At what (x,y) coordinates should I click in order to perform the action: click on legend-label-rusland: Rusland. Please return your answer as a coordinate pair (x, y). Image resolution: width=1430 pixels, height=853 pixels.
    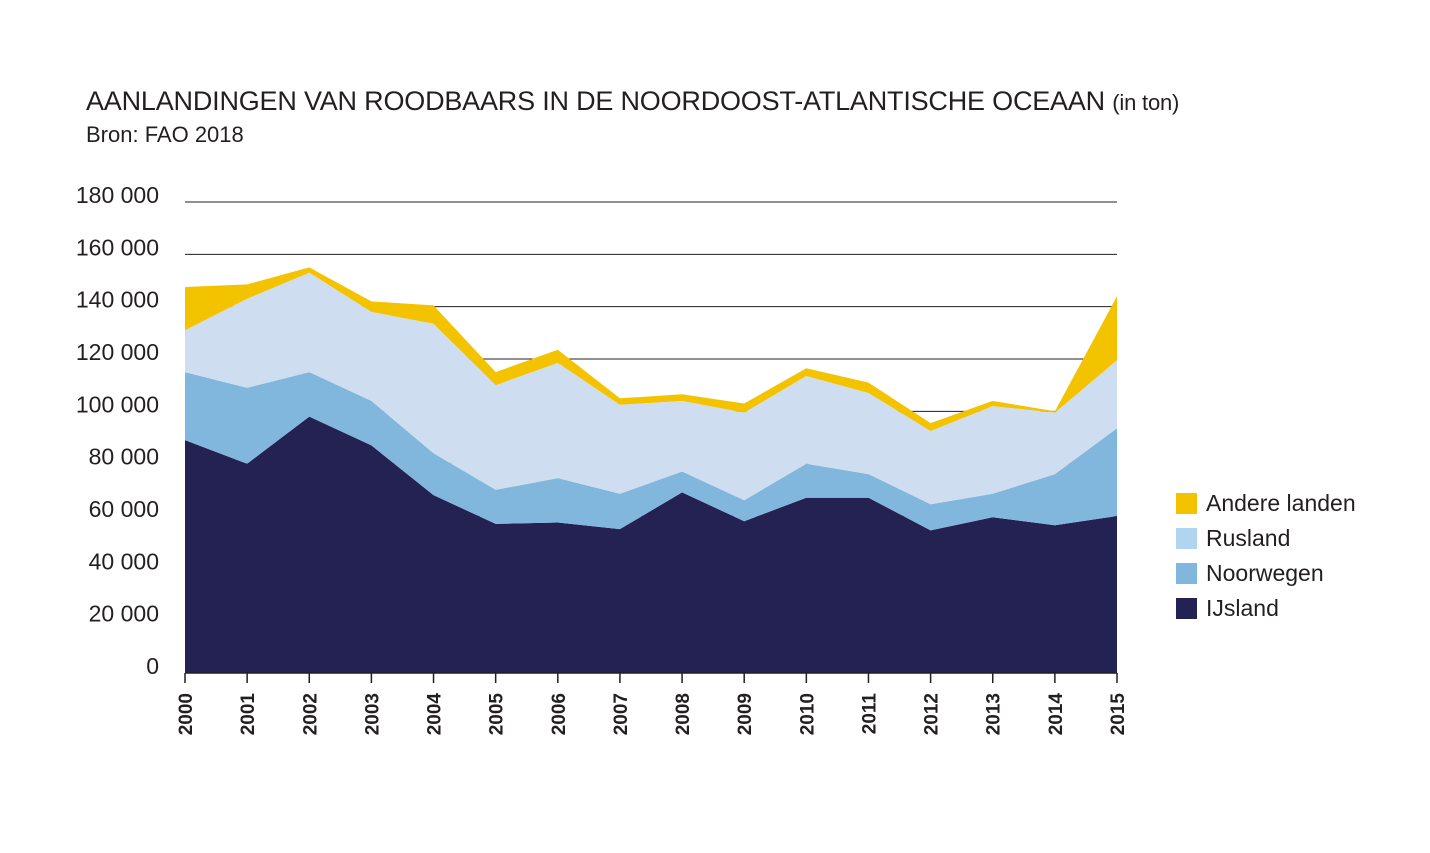
    Looking at the image, I should click on (1248, 538).